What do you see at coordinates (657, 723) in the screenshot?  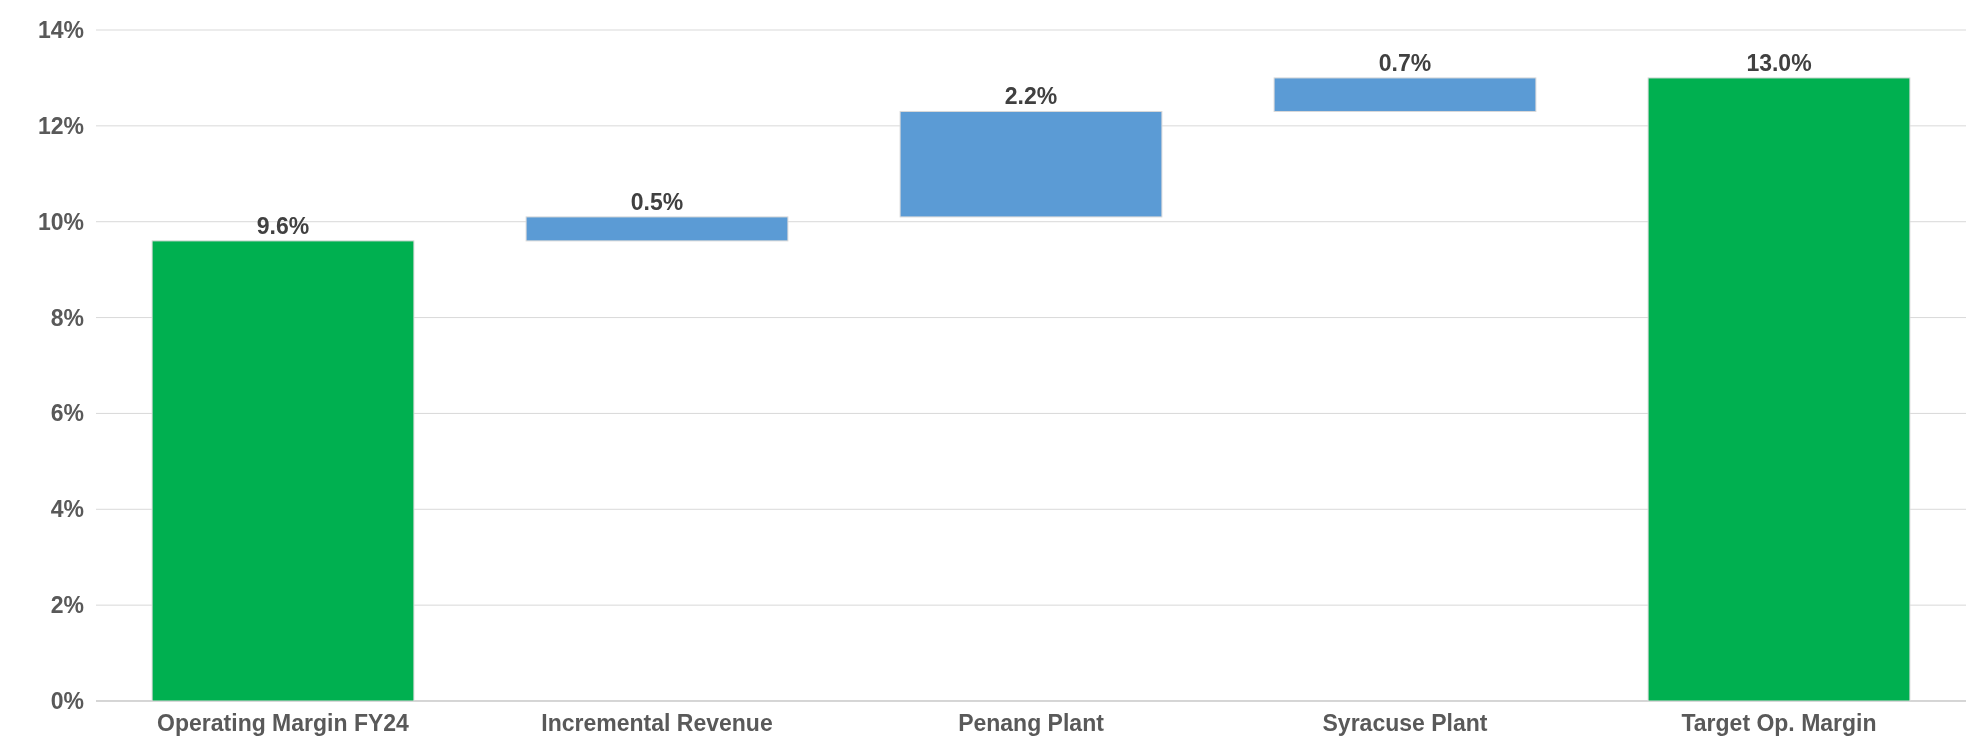 I see `x-tick-label: Incremental Revenue` at bounding box center [657, 723].